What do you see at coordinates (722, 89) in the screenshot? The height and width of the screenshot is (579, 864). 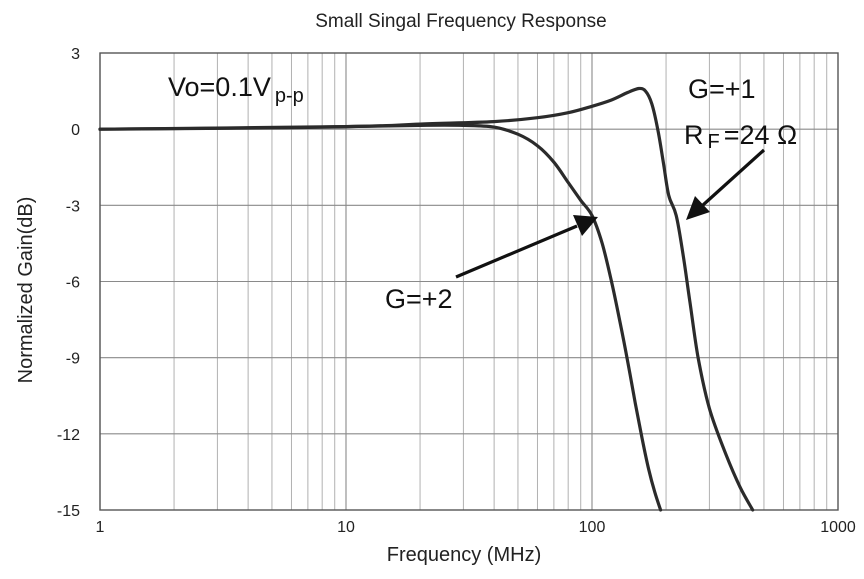 I see `g1-annotation: G=+1` at bounding box center [722, 89].